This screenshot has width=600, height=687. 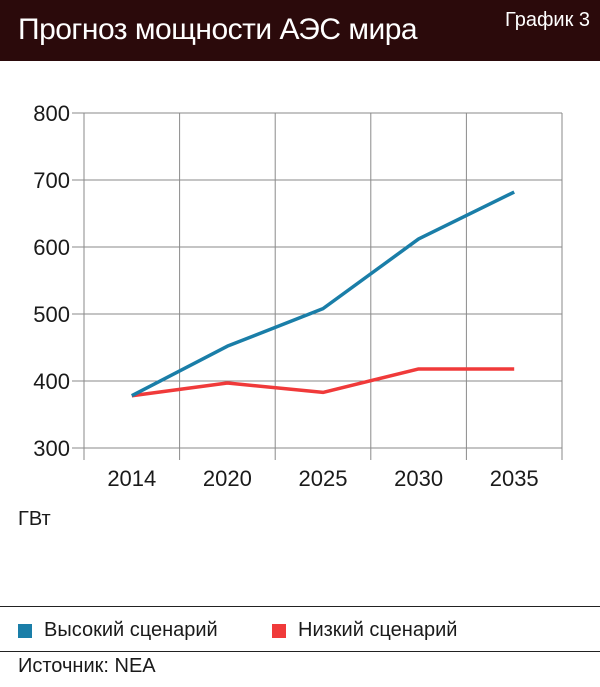 What do you see at coordinates (51, 448) in the screenshot?
I see `y-tick-label: 300` at bounding box center [51, 448].